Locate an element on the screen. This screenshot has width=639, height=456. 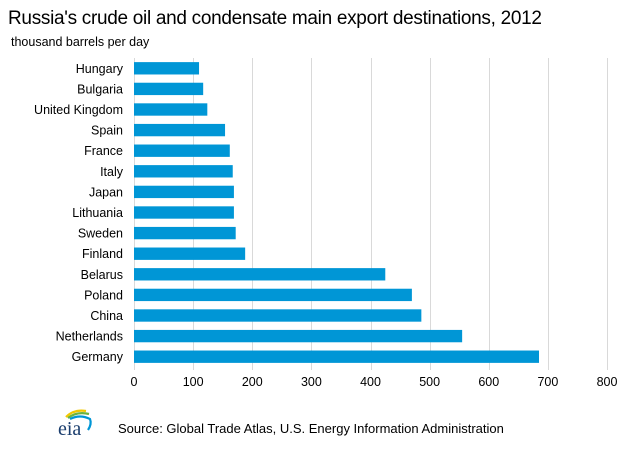
category-label: United Kingdom is located at coordinates (78, 110).